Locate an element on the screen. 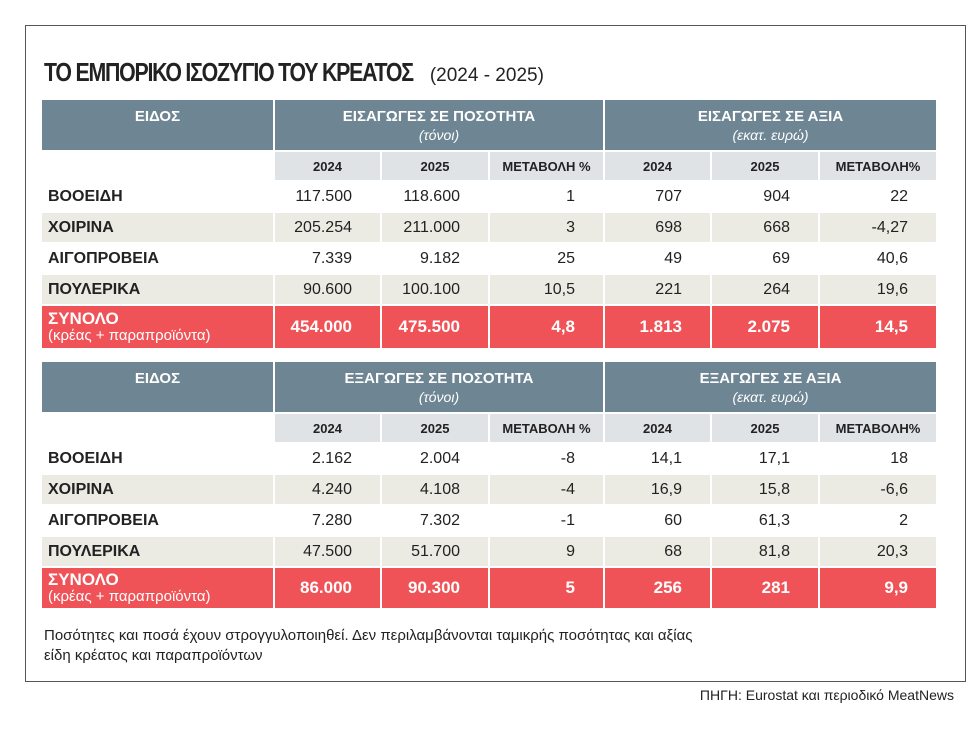  value-cell: 4.108 is located at coordinates (436, 490).